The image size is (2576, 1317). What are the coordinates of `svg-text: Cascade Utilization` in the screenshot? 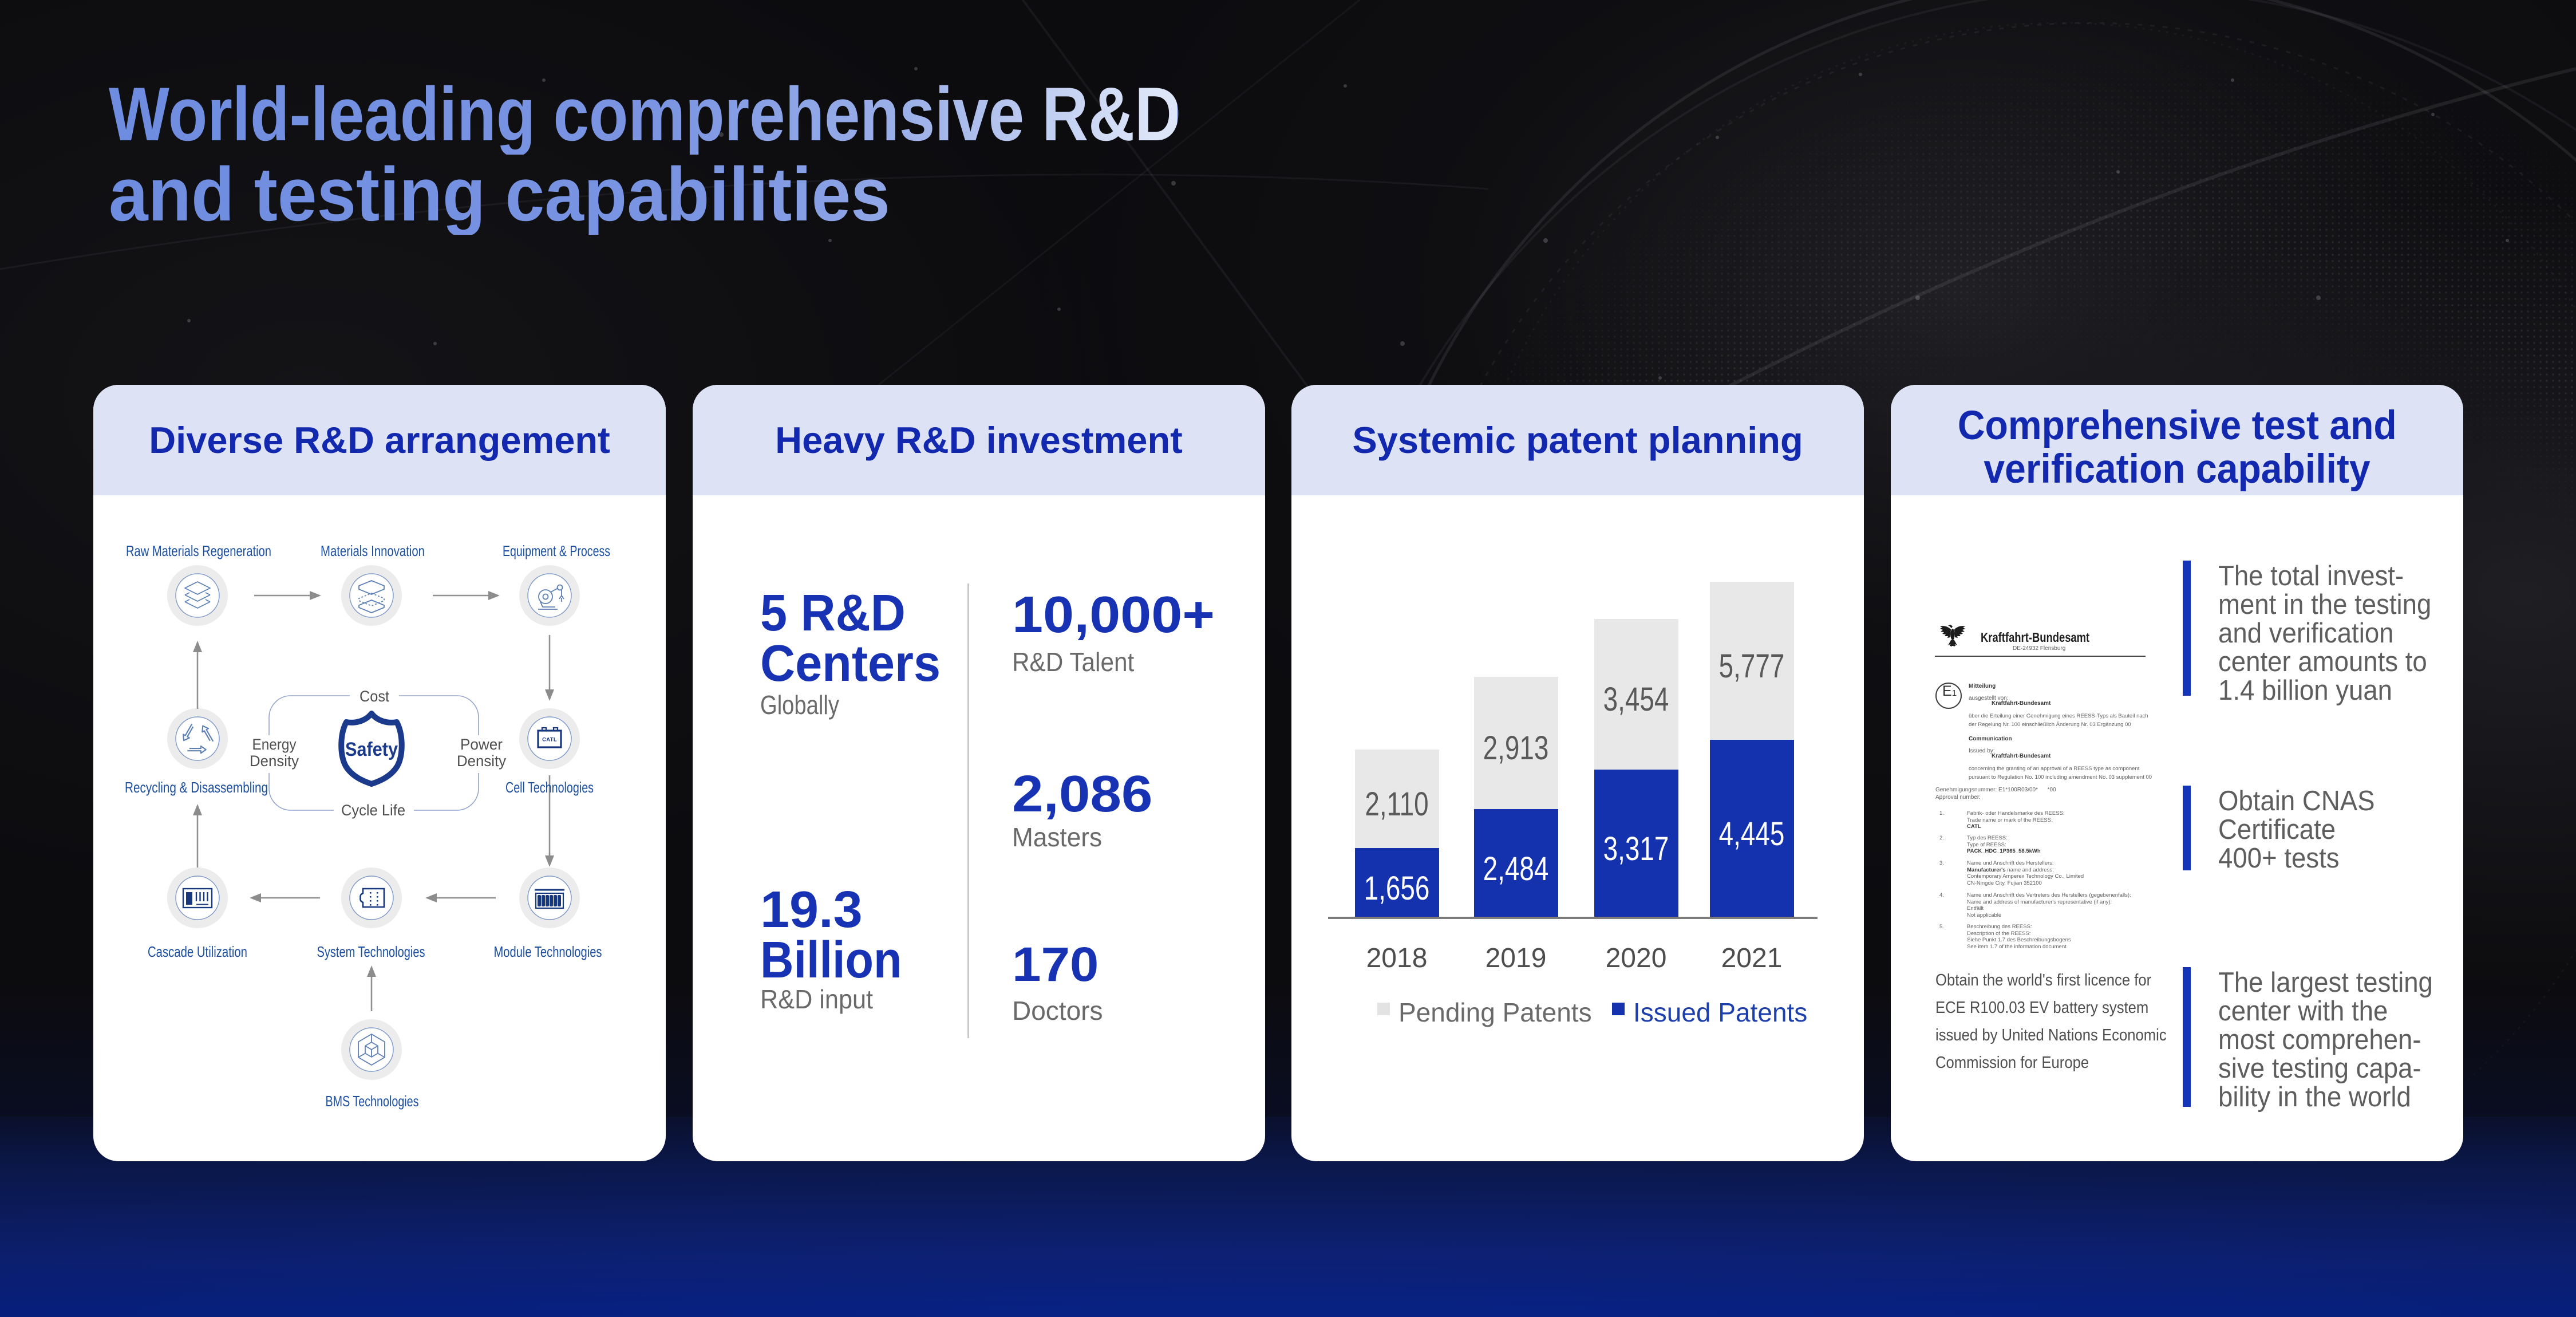 It's located at (197, 951).